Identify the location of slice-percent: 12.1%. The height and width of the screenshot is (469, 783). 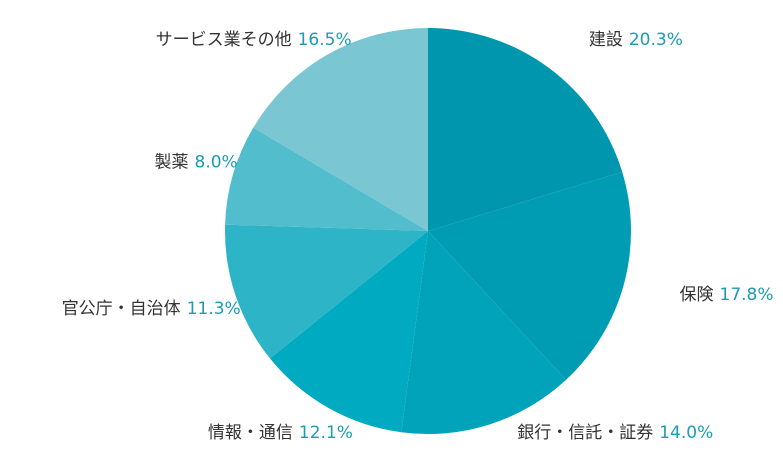
(326, 433).